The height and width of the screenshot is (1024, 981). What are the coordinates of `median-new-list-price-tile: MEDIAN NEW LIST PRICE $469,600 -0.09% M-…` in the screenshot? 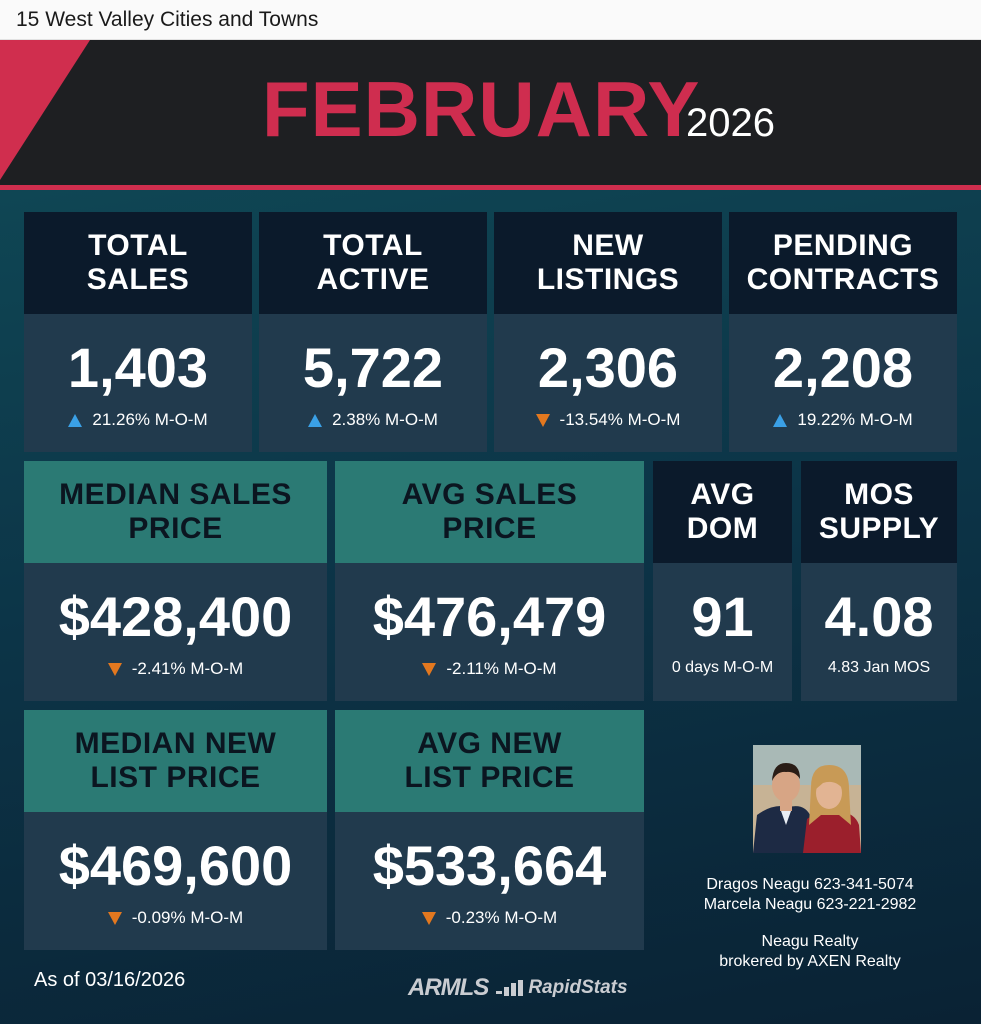 It's located at (175, 830).